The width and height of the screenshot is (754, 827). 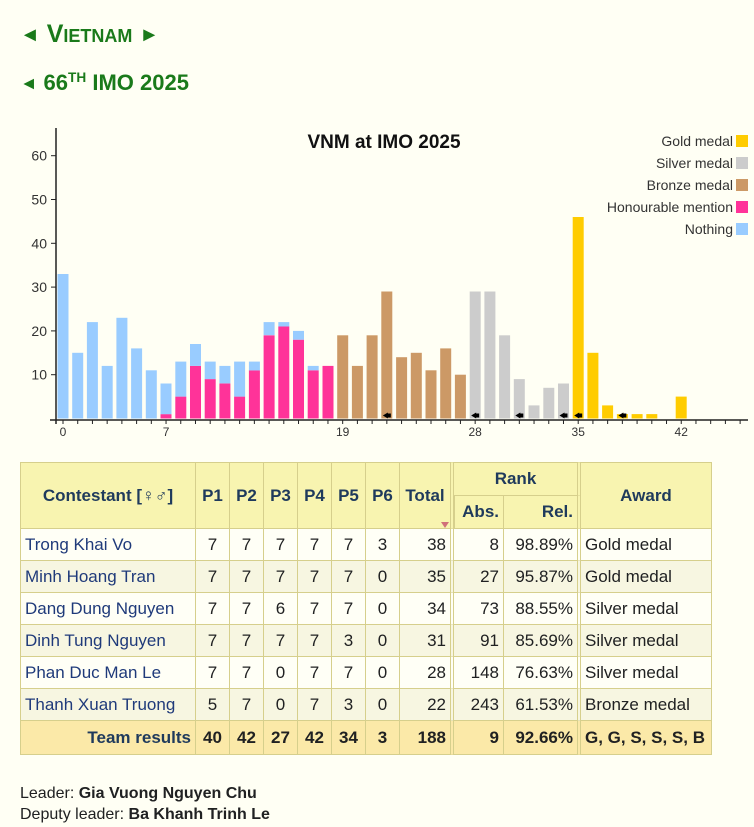 I want to click on score-p6: 3, so click(x=383, y=545).